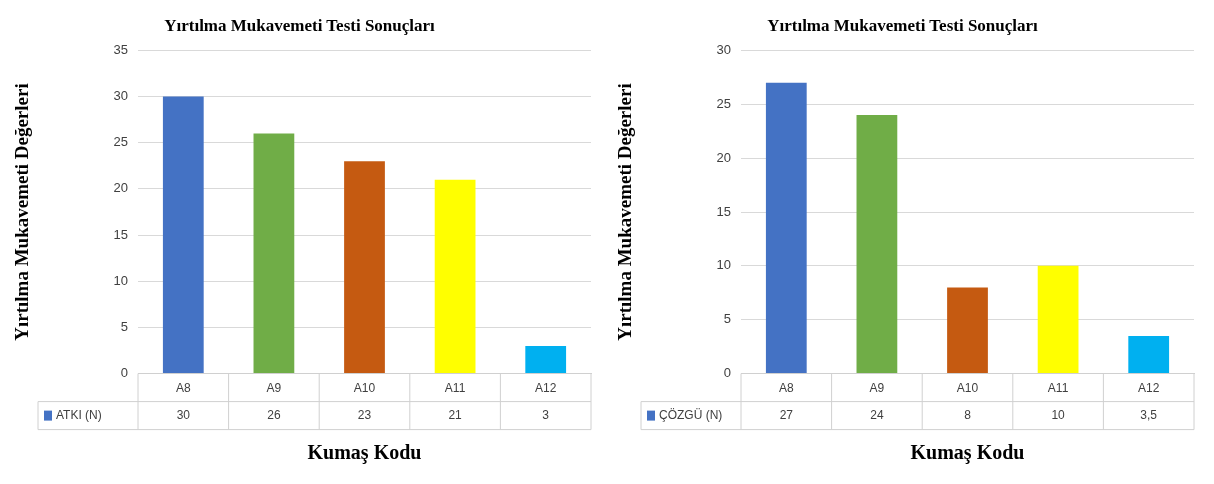 The image size is (1214, 484). I want to click on data-label: 8, so click(968, 414).